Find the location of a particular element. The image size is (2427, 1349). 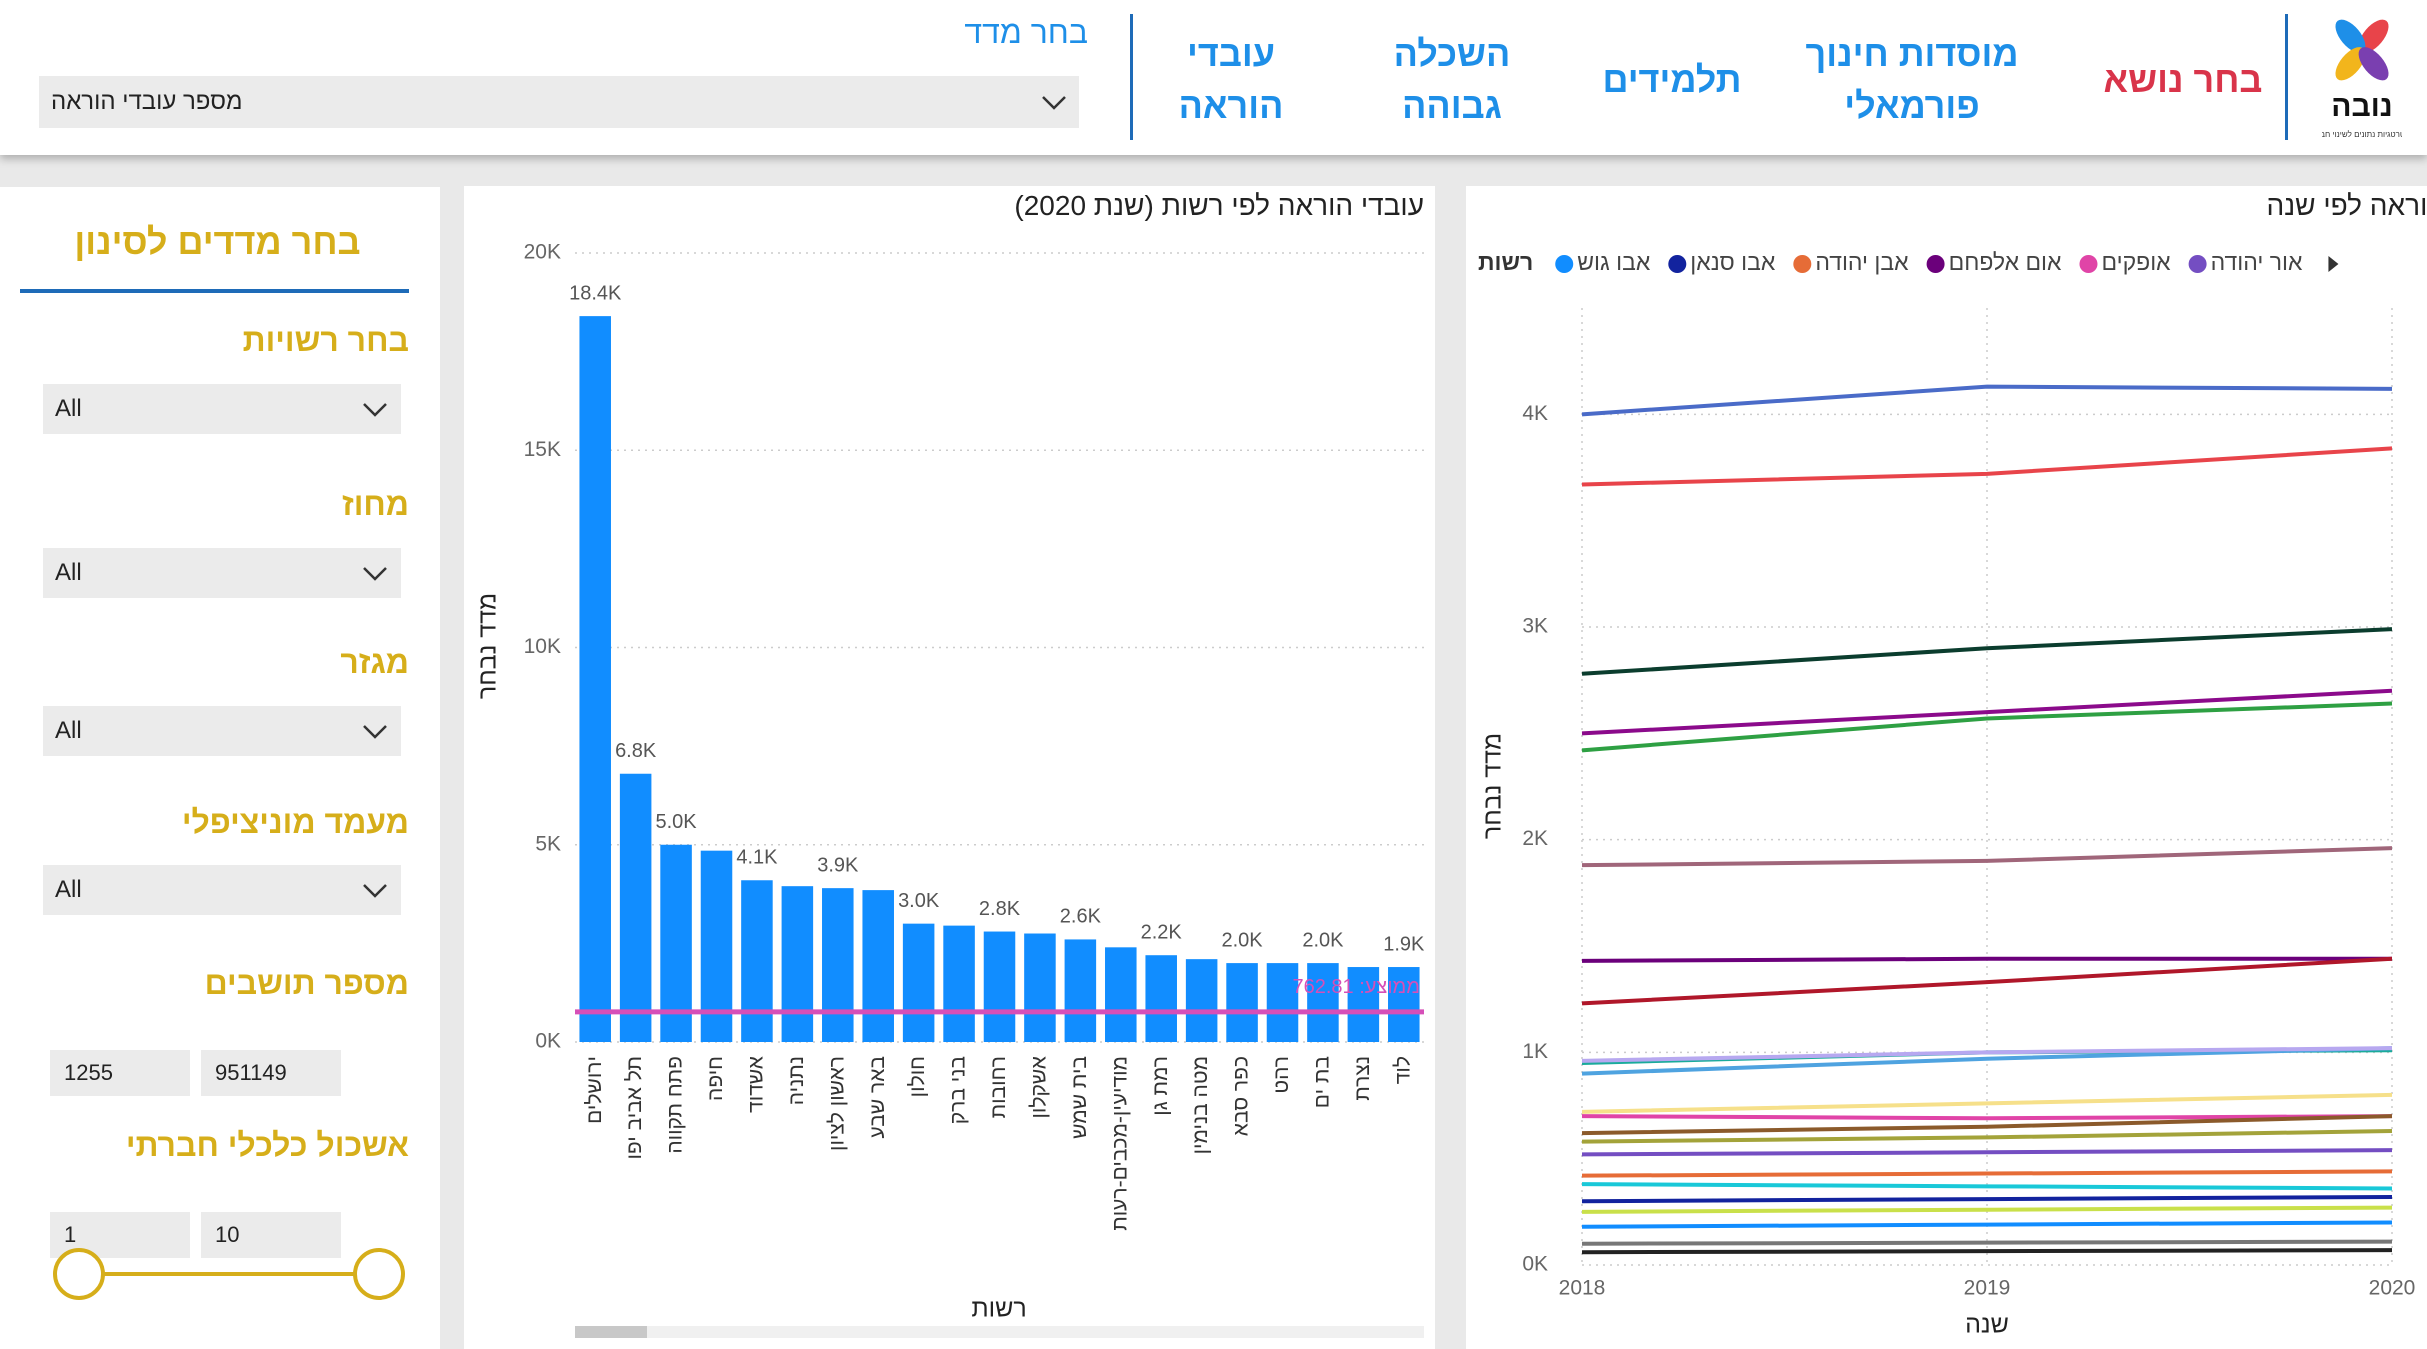

logo: נובה אסטרטגיות נתונים לשינוי חברתי is located at coordinates (2362, 79).